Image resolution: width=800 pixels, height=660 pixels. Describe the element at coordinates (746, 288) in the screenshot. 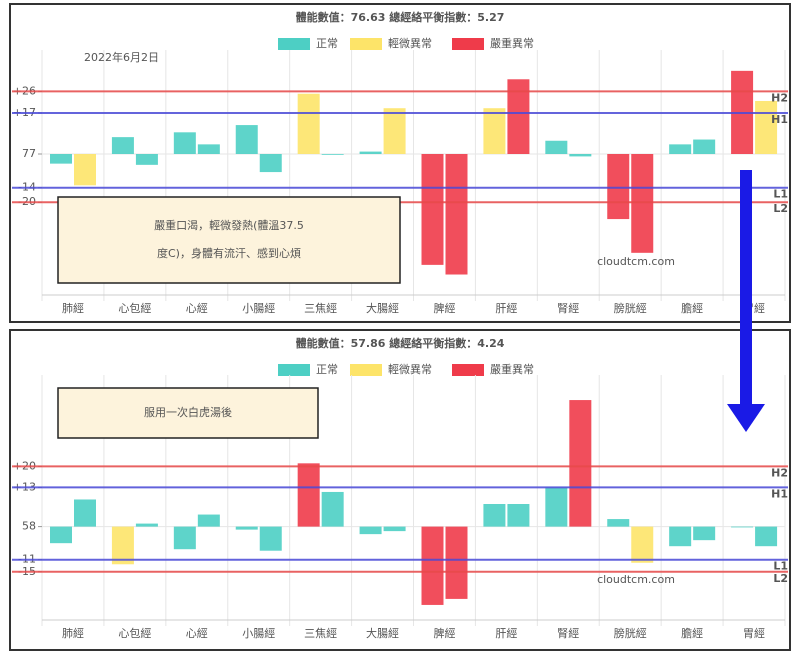

I see `arrow-shaft` at that location.